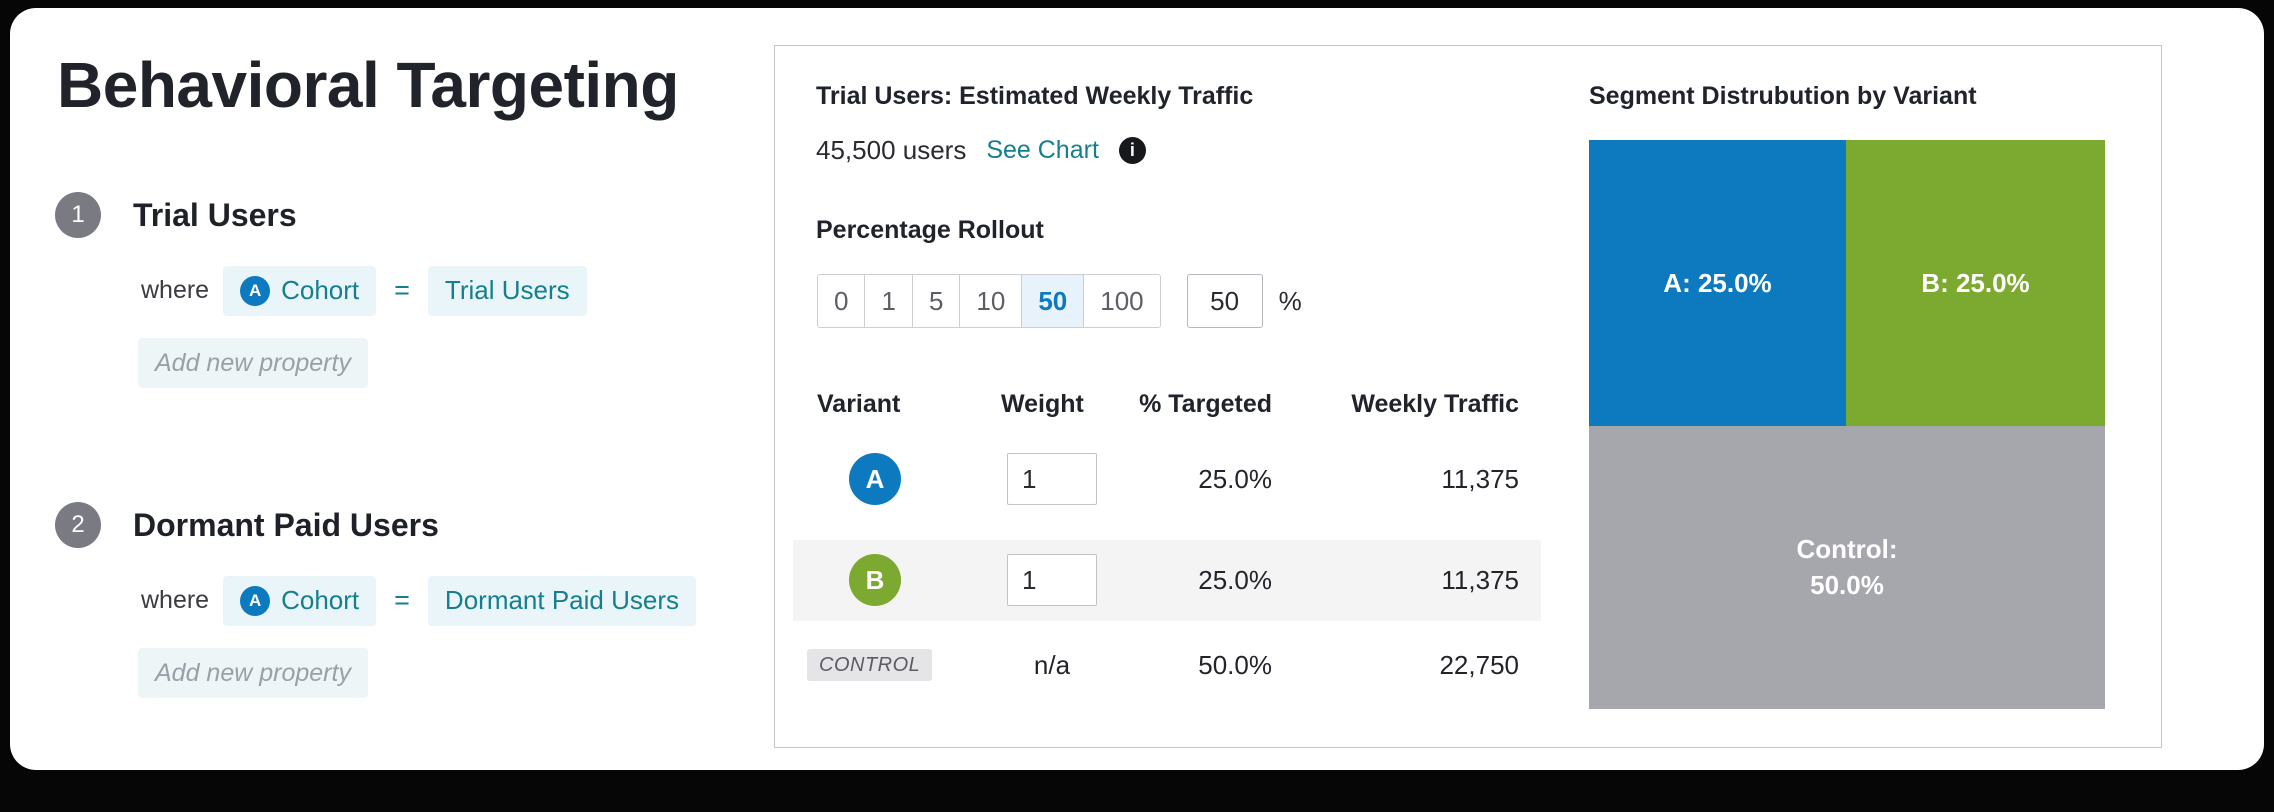 This screenshot has height=812, width=2274. Describe the element at coordinates (78, 215) in the screenshot. I see `segment-number-badge: 1` at that location.